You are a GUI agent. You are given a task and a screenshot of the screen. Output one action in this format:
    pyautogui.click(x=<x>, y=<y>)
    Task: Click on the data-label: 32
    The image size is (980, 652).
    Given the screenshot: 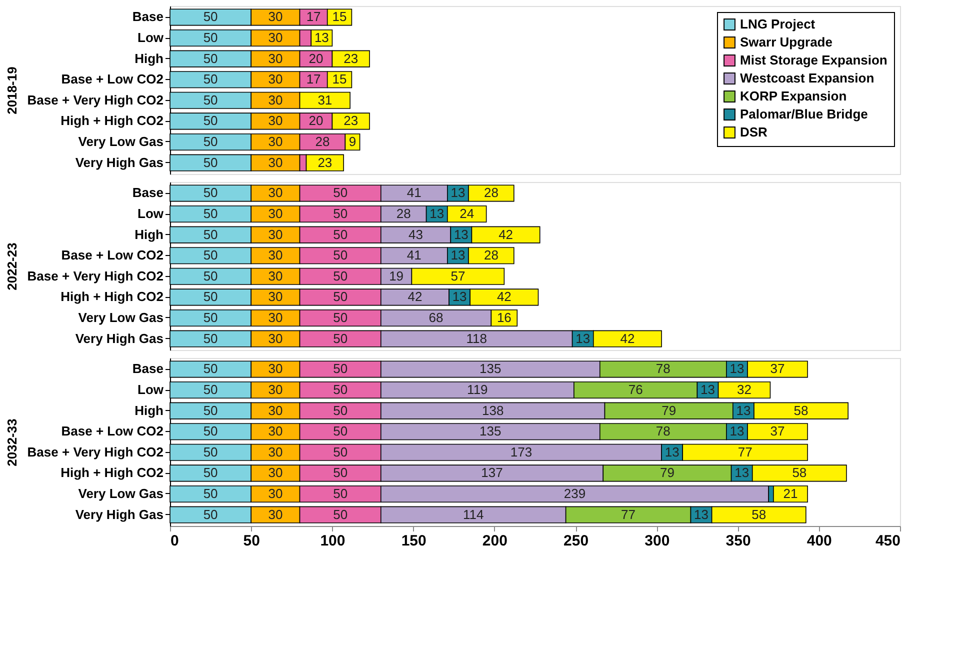 What is the action you would take?
    pyautogui.click(x=744, y=390)
    